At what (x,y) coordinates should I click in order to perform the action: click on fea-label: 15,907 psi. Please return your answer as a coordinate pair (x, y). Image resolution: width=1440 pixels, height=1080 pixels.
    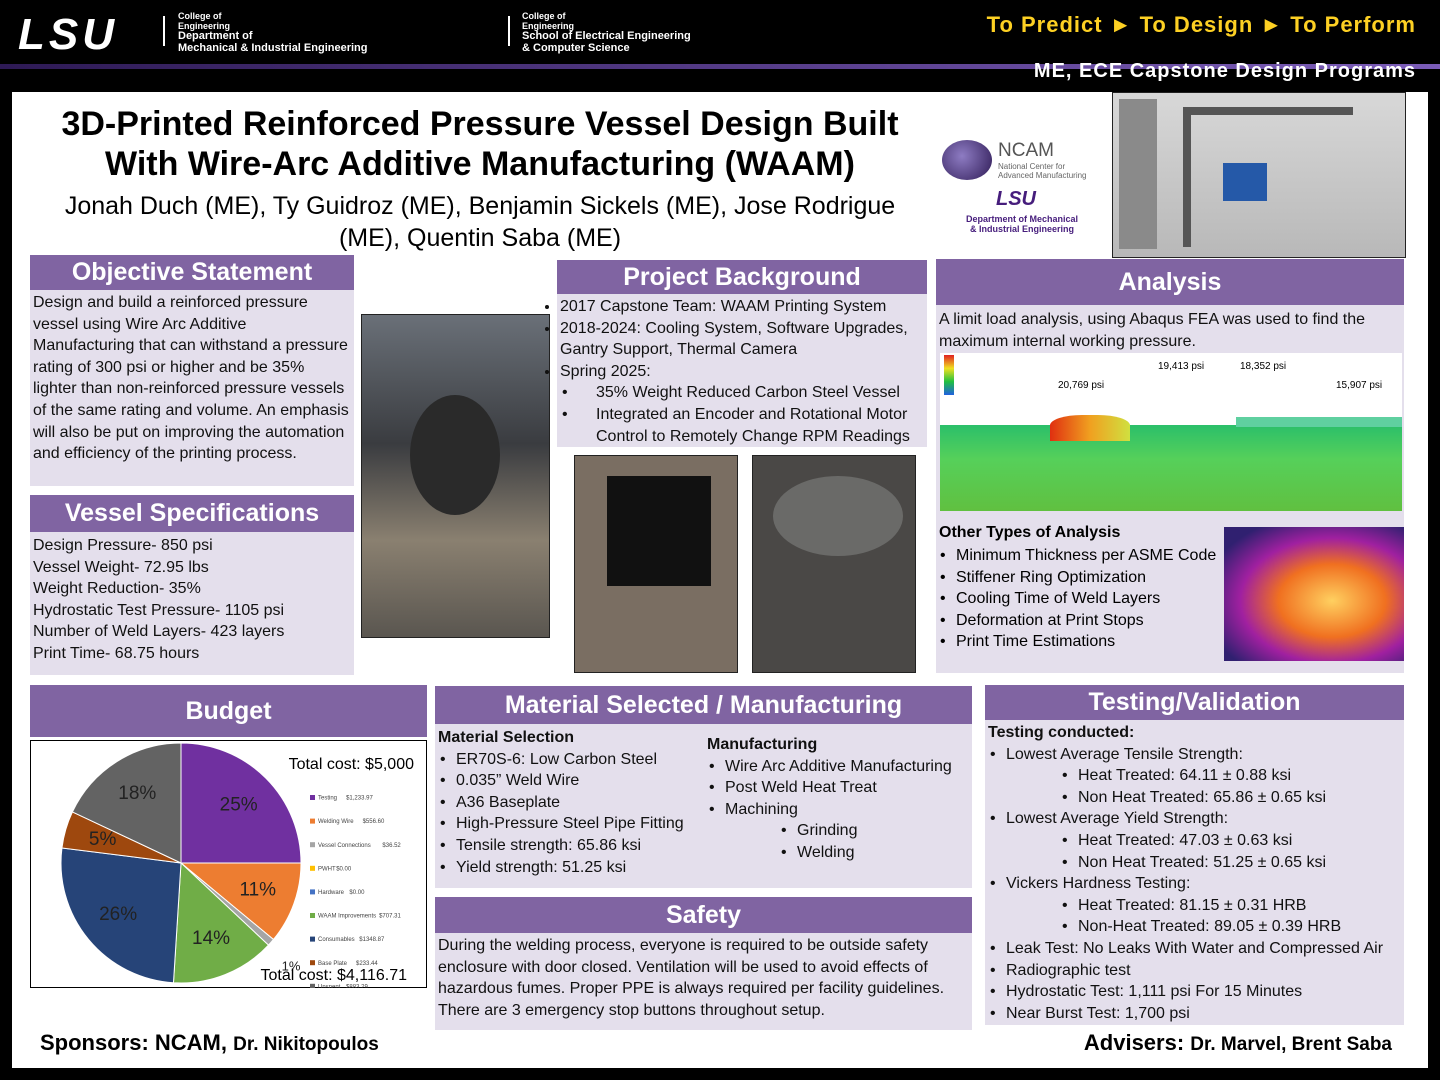
    Looking at the image, I should click on (1359, 385).